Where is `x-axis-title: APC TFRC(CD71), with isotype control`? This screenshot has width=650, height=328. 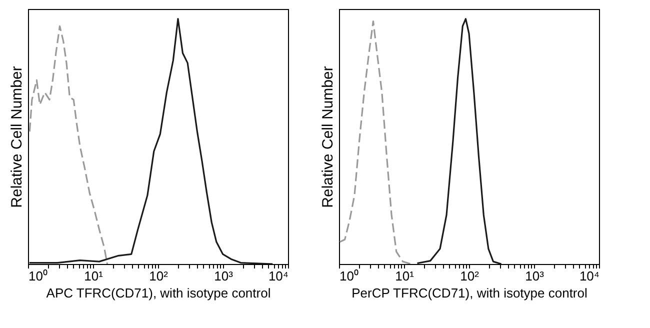 x-axis-title: APC TFRC(CD71), with isotype control is located at coordinates (158, 293).